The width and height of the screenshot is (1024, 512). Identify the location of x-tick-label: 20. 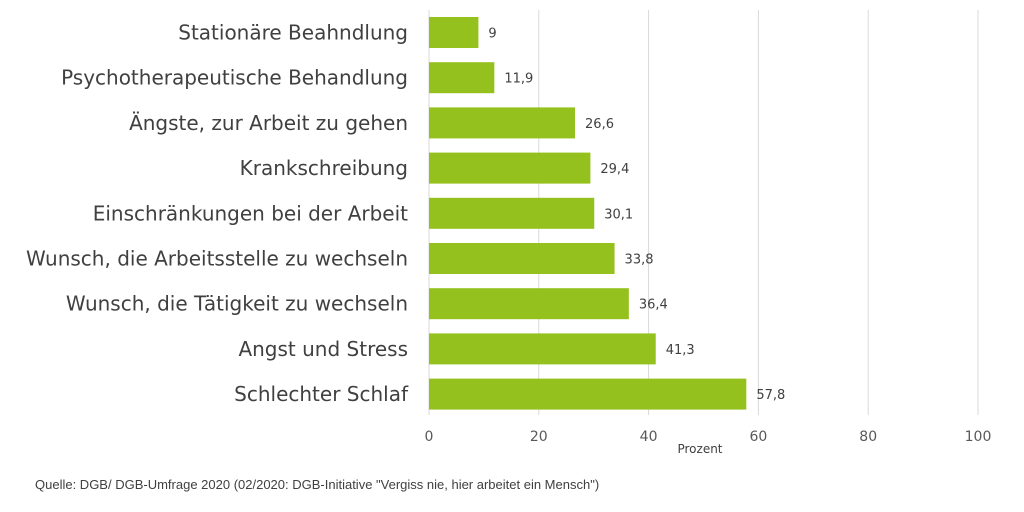
(539, 437).